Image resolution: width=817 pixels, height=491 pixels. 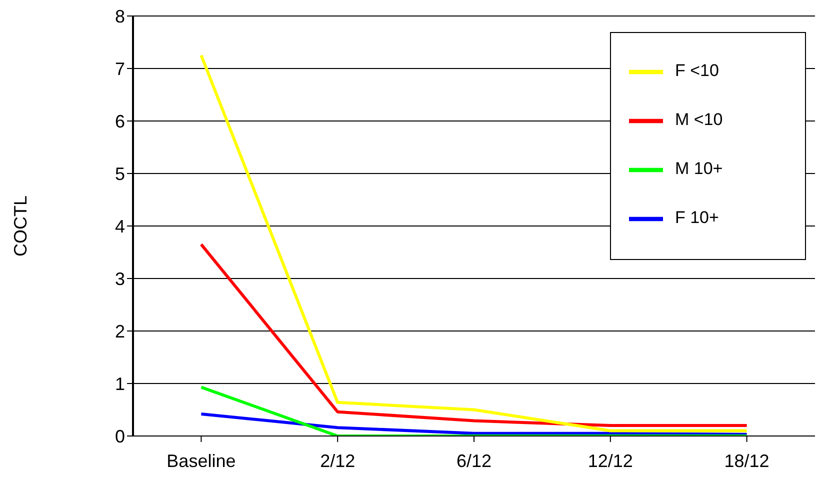 What do you see at coordinates (474, 424) in the screenshot?
I see `line-series` at bounding box center [474, 424].